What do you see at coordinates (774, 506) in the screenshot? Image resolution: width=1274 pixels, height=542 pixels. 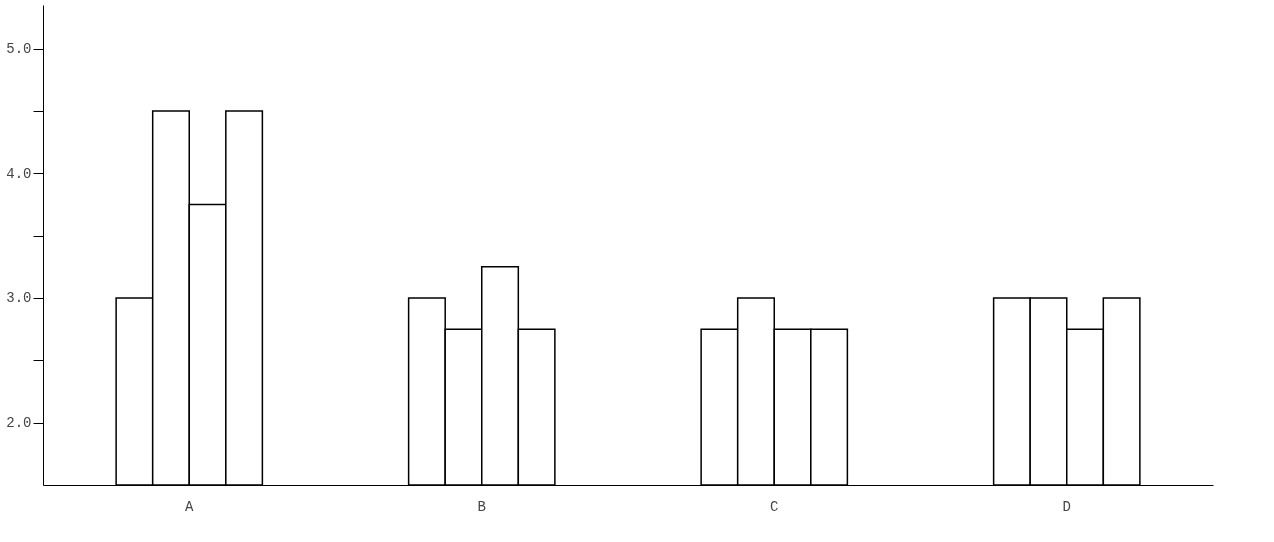 I see `x-tick-label: C` at bounding box center [774, 506].